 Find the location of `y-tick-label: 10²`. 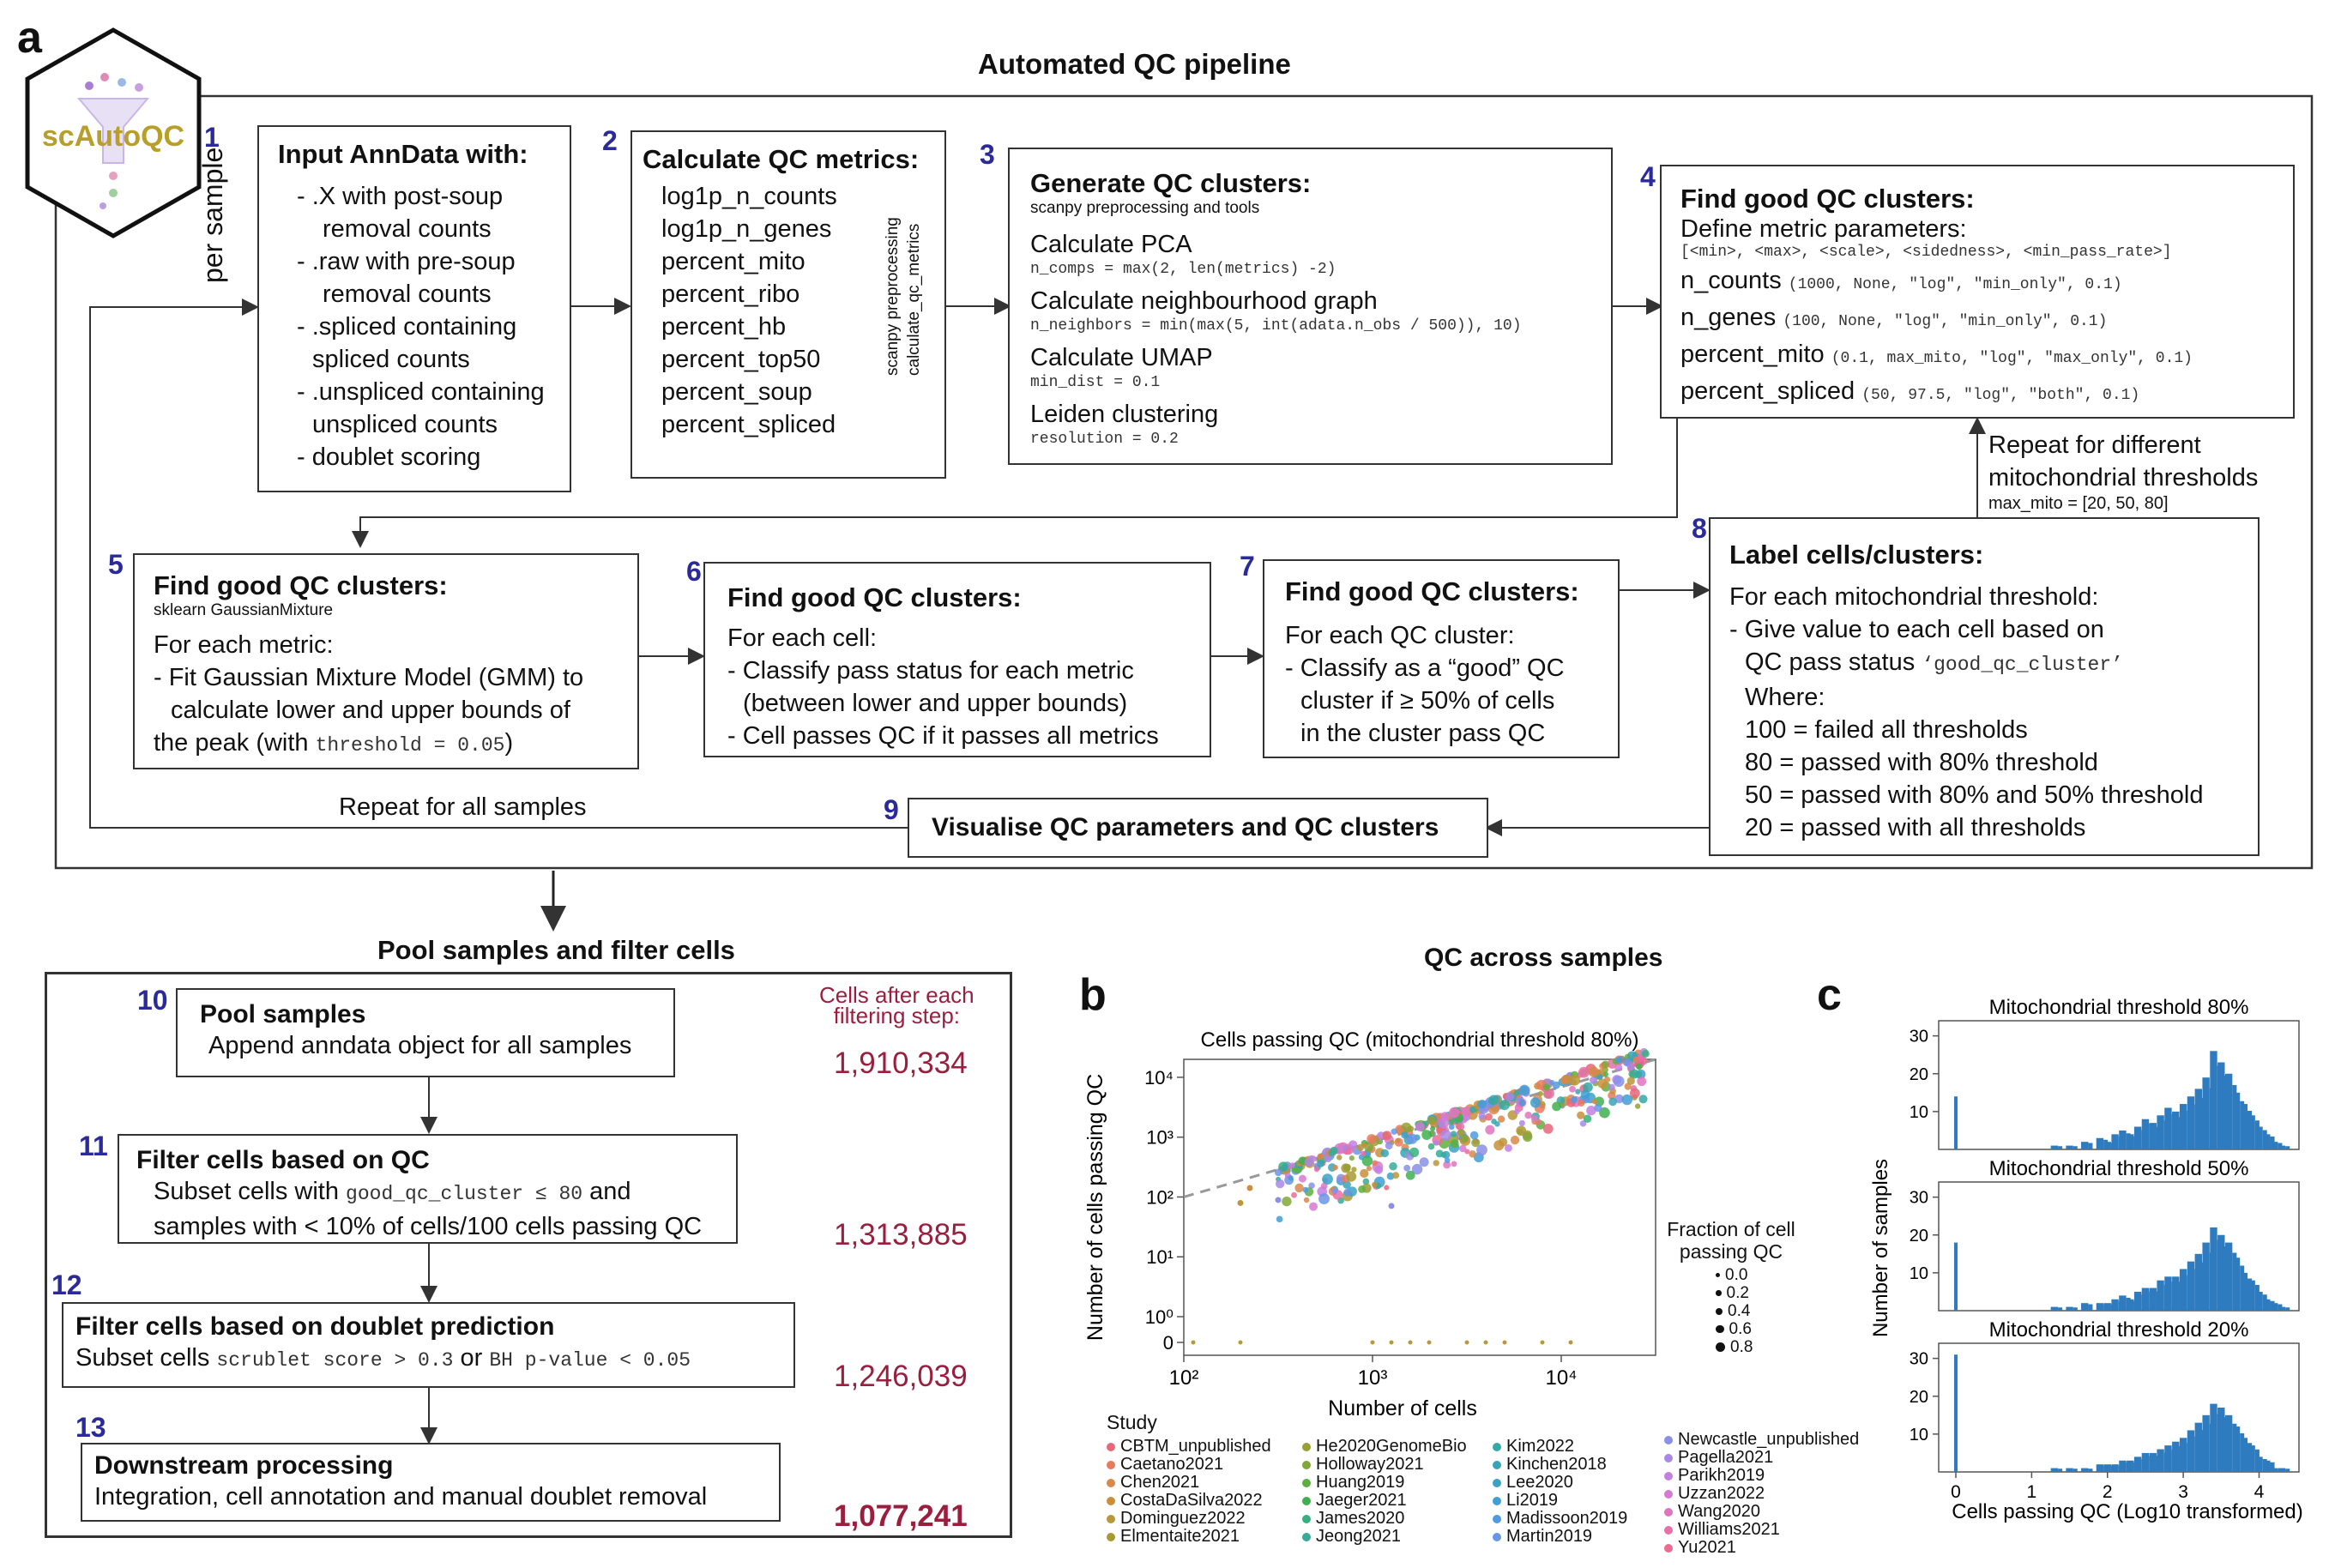

y-tick-label: 10² is located at coordinates (1160, 1197).